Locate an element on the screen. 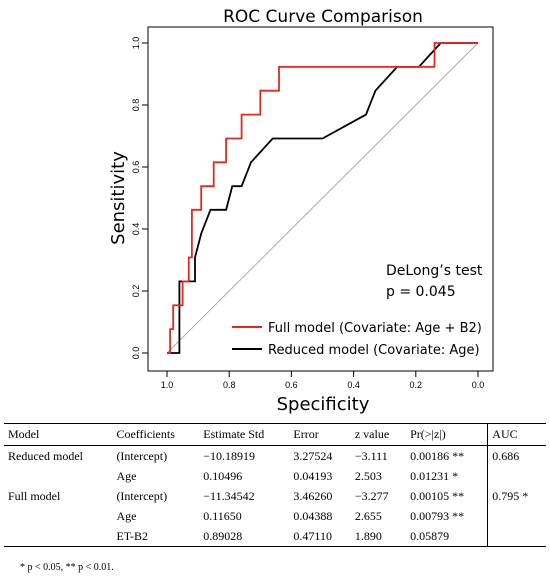 Image resolution: width=550 pixels, height=580 pixels. cell-model: Reduced model is located at coordinates (45, 455).